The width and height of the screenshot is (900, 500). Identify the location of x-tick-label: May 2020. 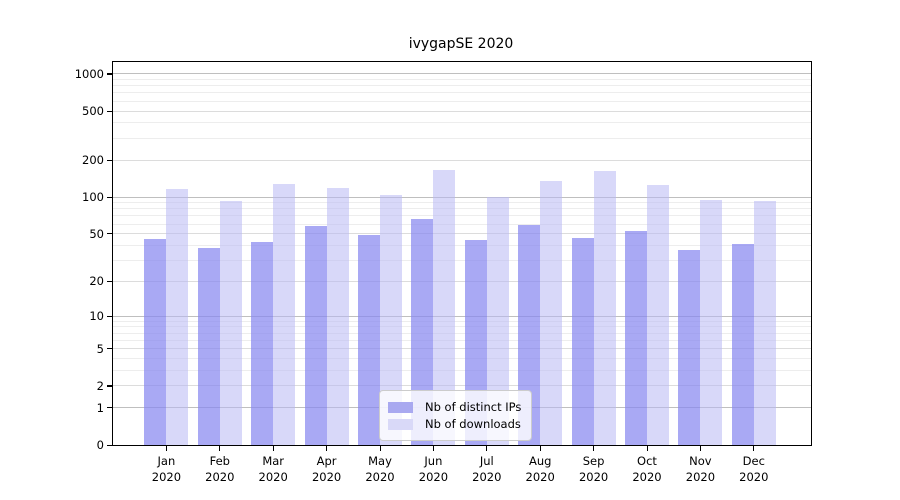
(380, 469).